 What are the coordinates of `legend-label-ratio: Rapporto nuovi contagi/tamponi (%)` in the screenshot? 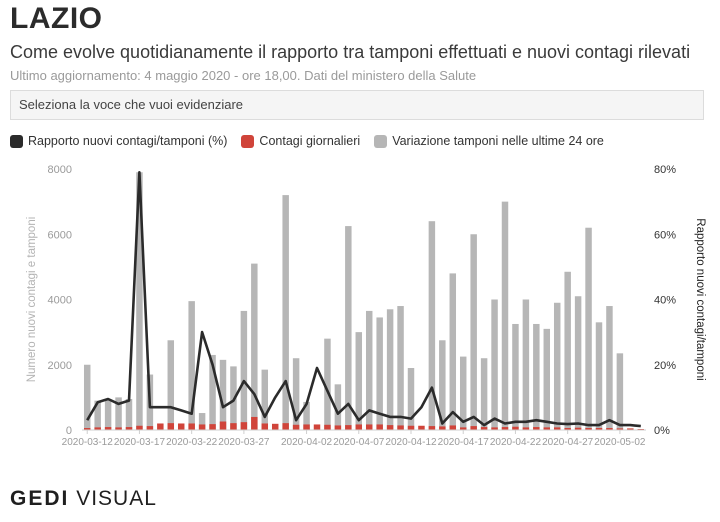 It's located at (128, 141).